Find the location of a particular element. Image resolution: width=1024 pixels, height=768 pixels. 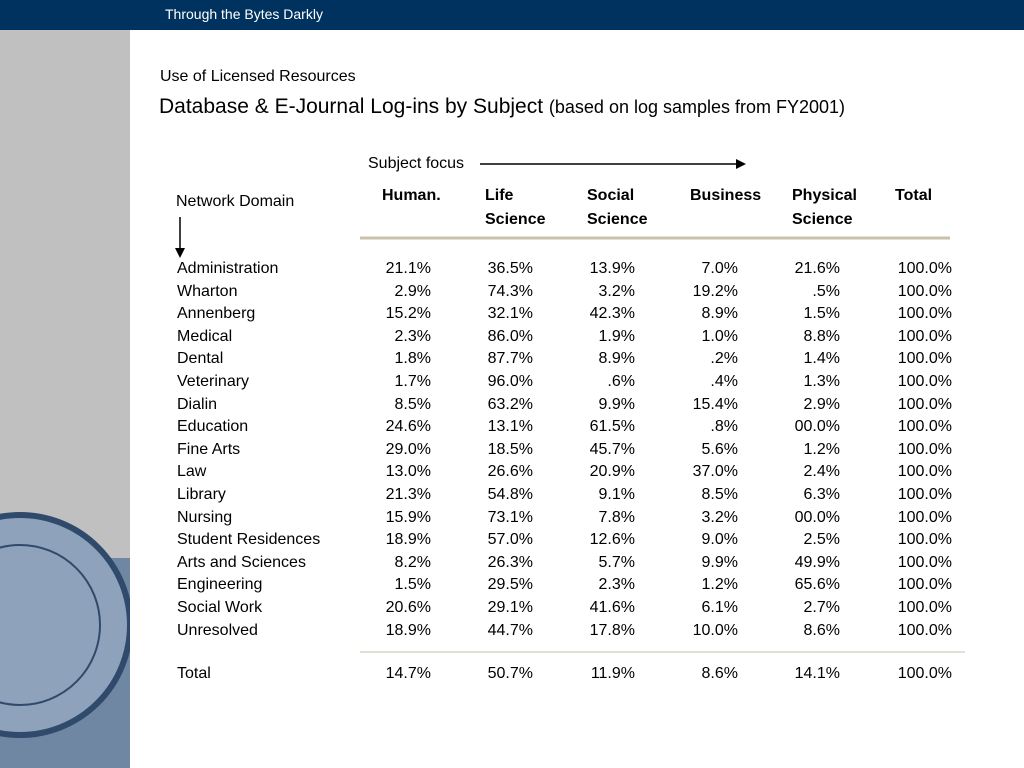

row-cell: 1.3% is located at coordinates (821, 381).